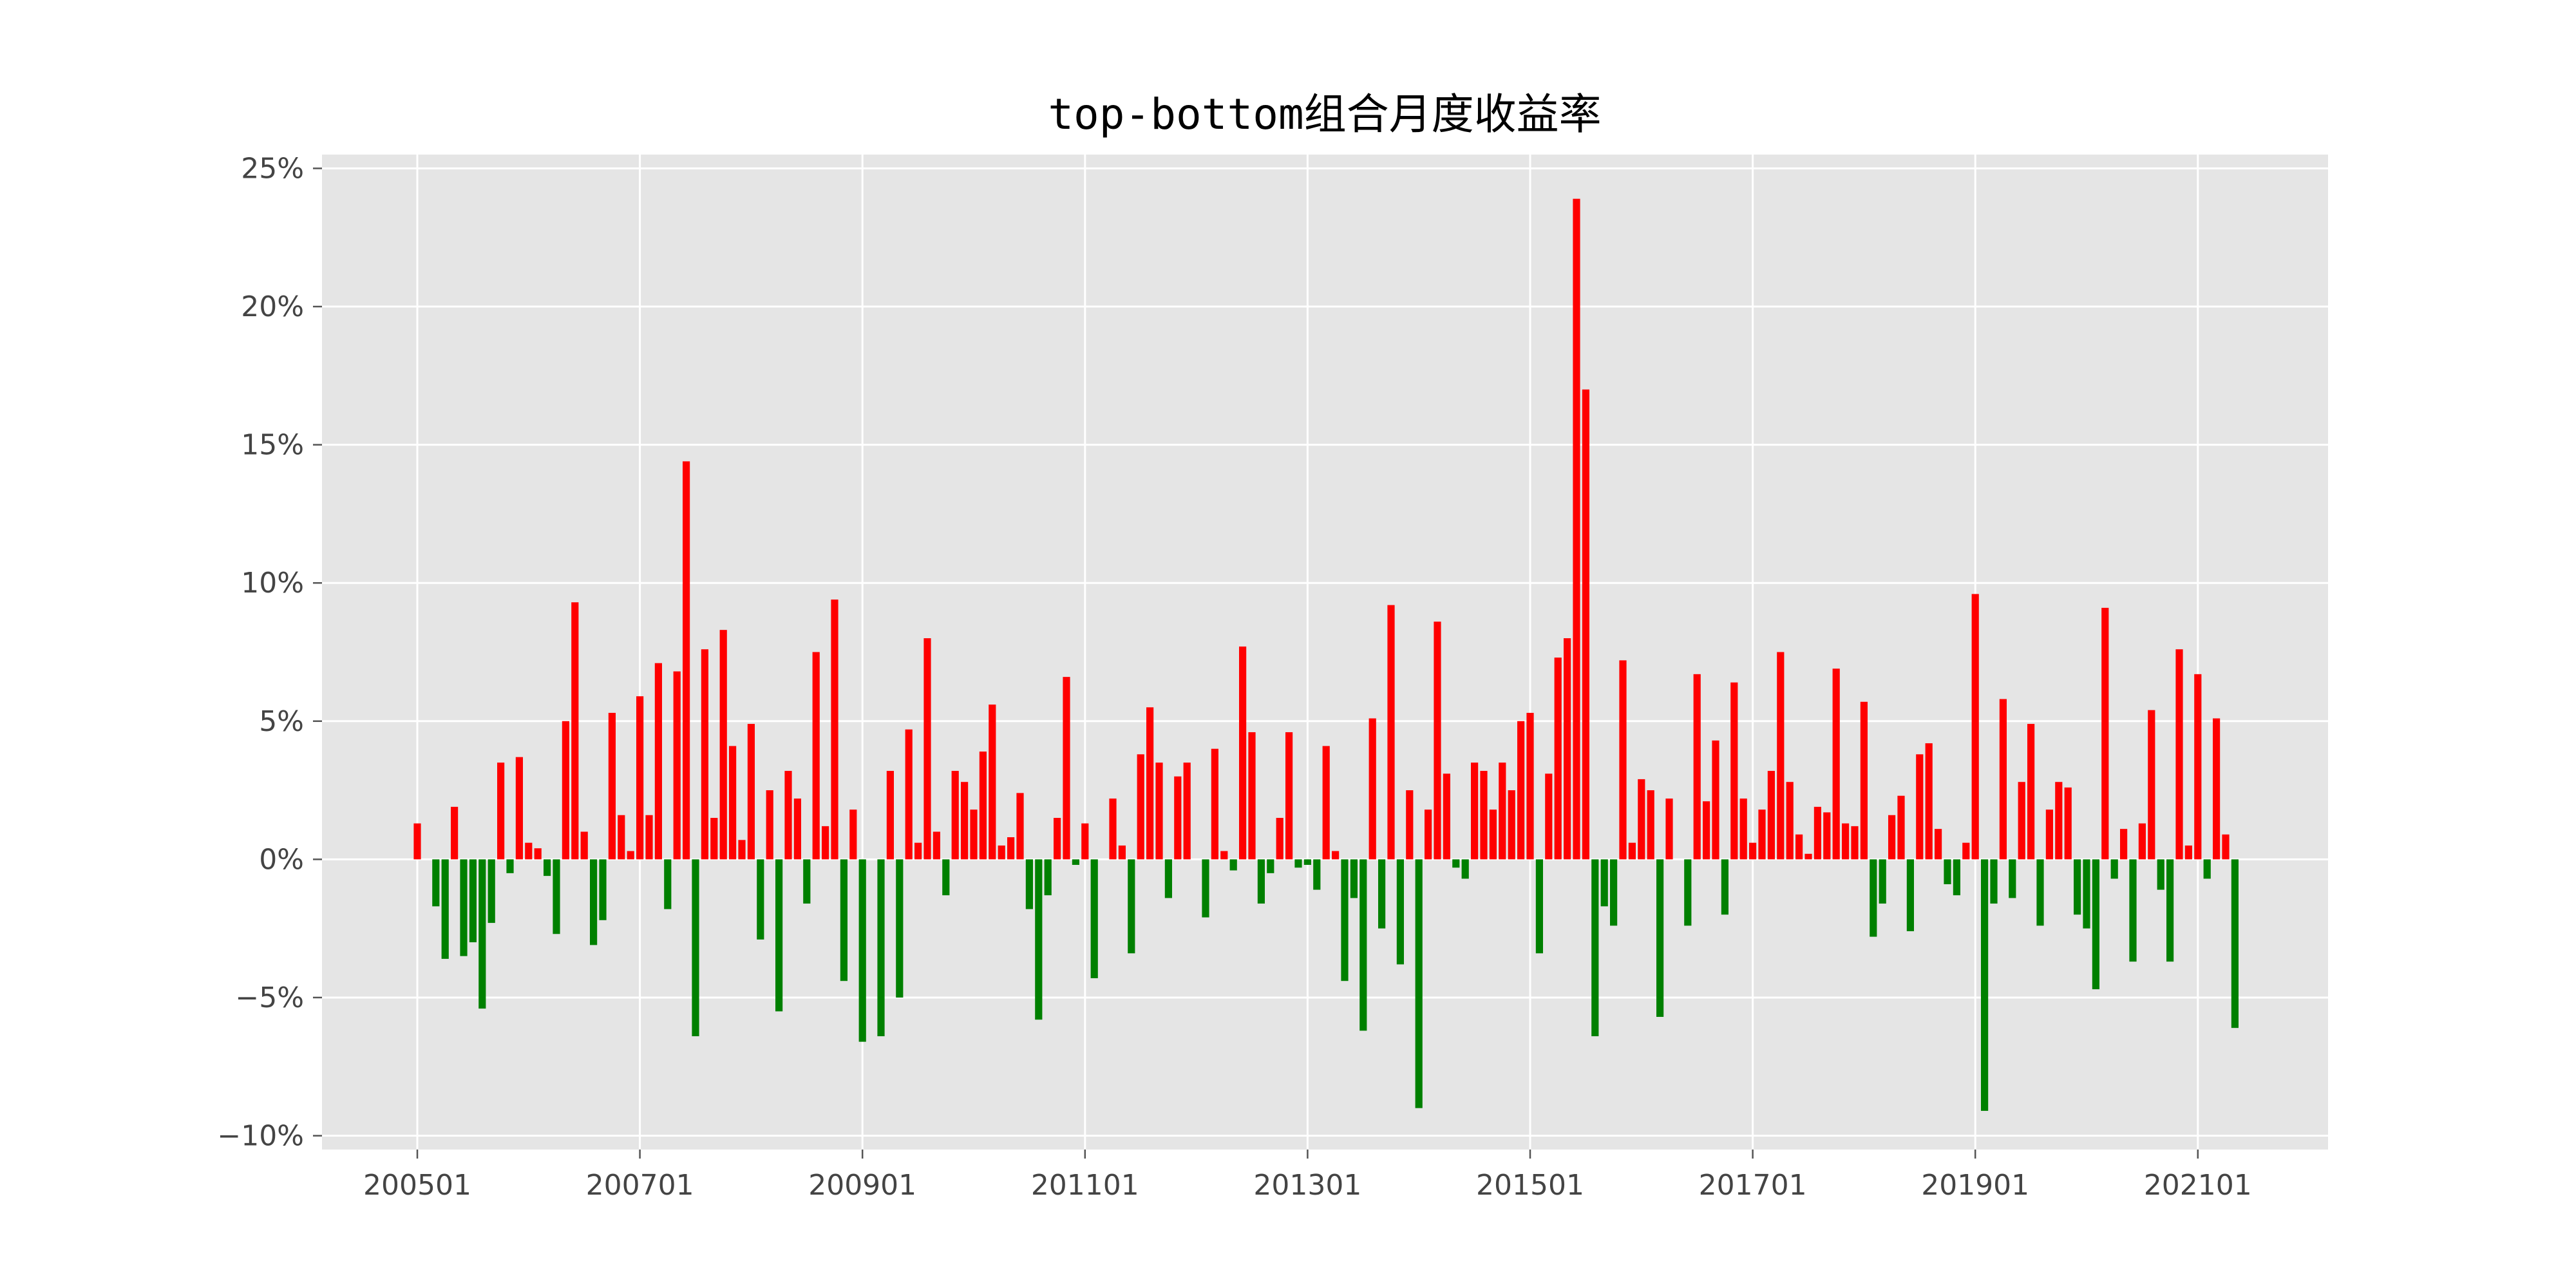 The width and height of the screenshot is (2576, 1288). I want to click on x-tick-label: 202101, so click(2198, 1186).